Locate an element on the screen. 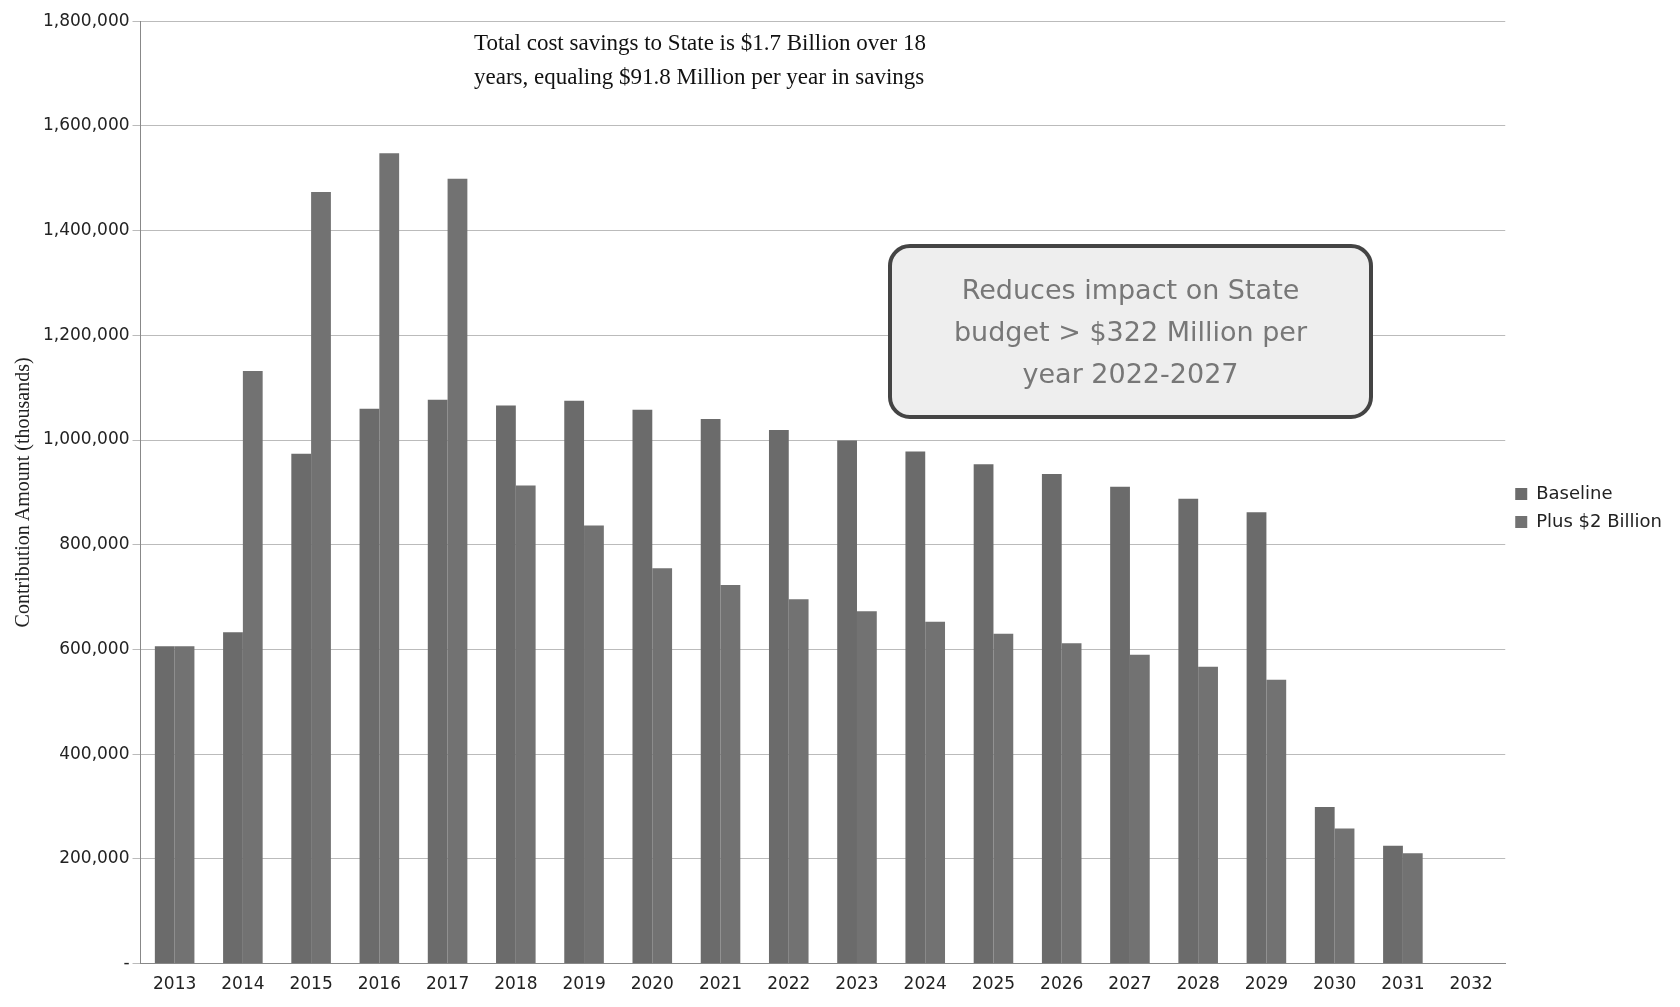 The height and width of the screenshot is (1007, 1680). y-tick-label: 200,000 is located at coordinates (94, 857).